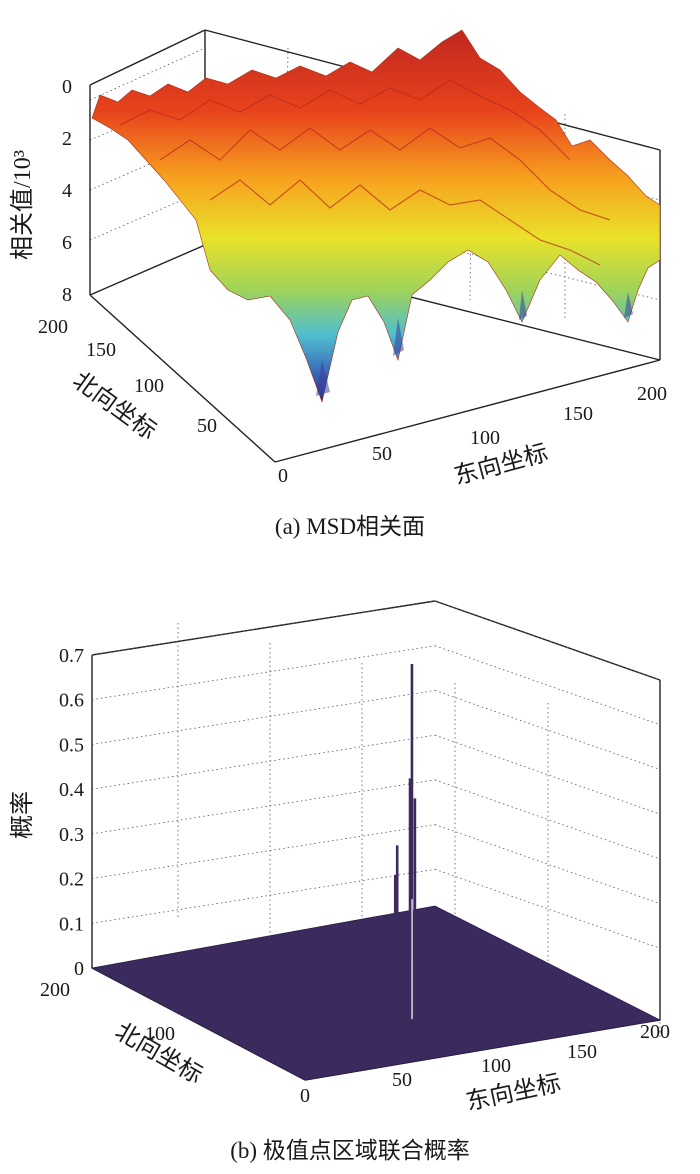  I want to click on z-tick-label: 0.3, so click(71, 835).